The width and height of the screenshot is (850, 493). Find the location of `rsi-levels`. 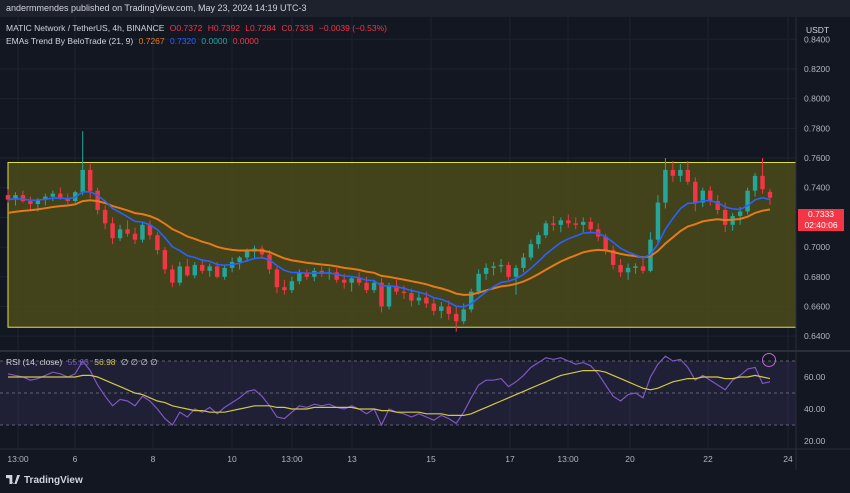

rsi-levels is located at coordinates (398, 393).